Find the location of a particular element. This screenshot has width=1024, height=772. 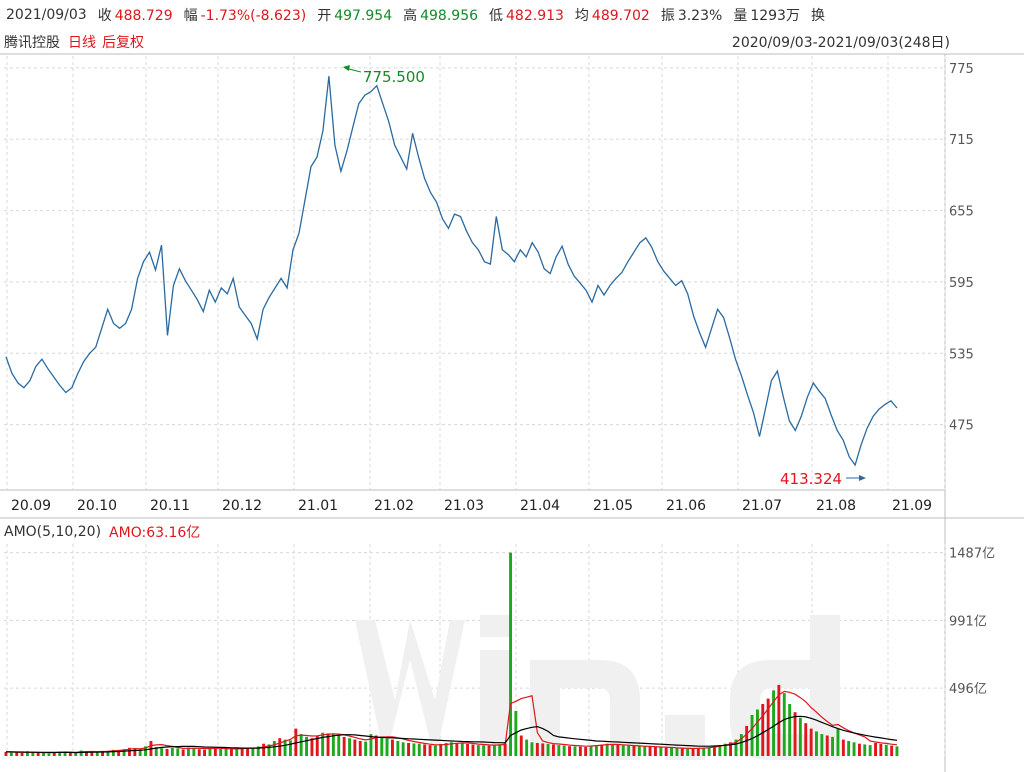

low-label: 低 is located at coordinates (496, 16).